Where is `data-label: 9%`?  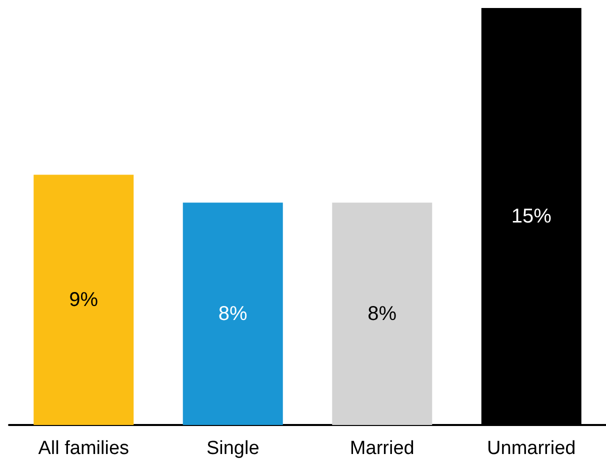 data-label: 9% is located at coordinates (83, 299).